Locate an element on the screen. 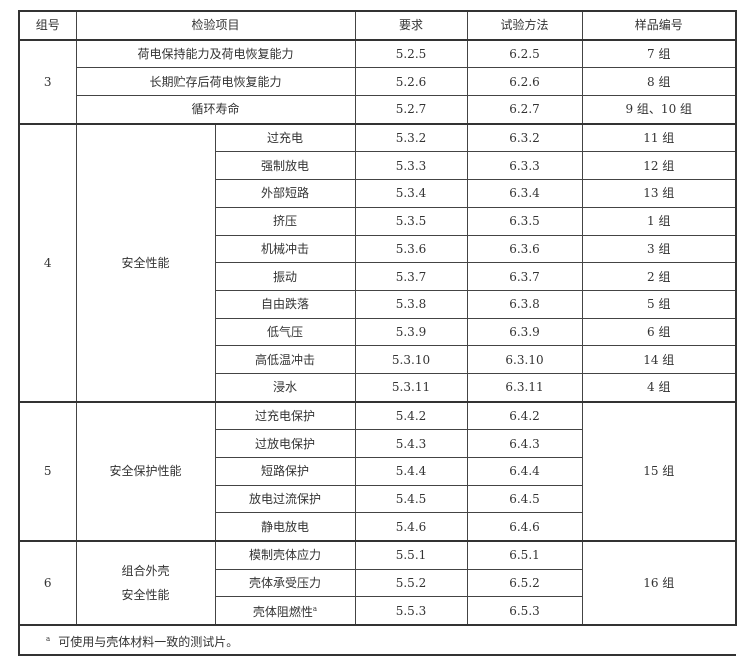 The width and height of the screenshot is (748, 664). requirement: 5.3.8 is located at coordinates (411, 304).